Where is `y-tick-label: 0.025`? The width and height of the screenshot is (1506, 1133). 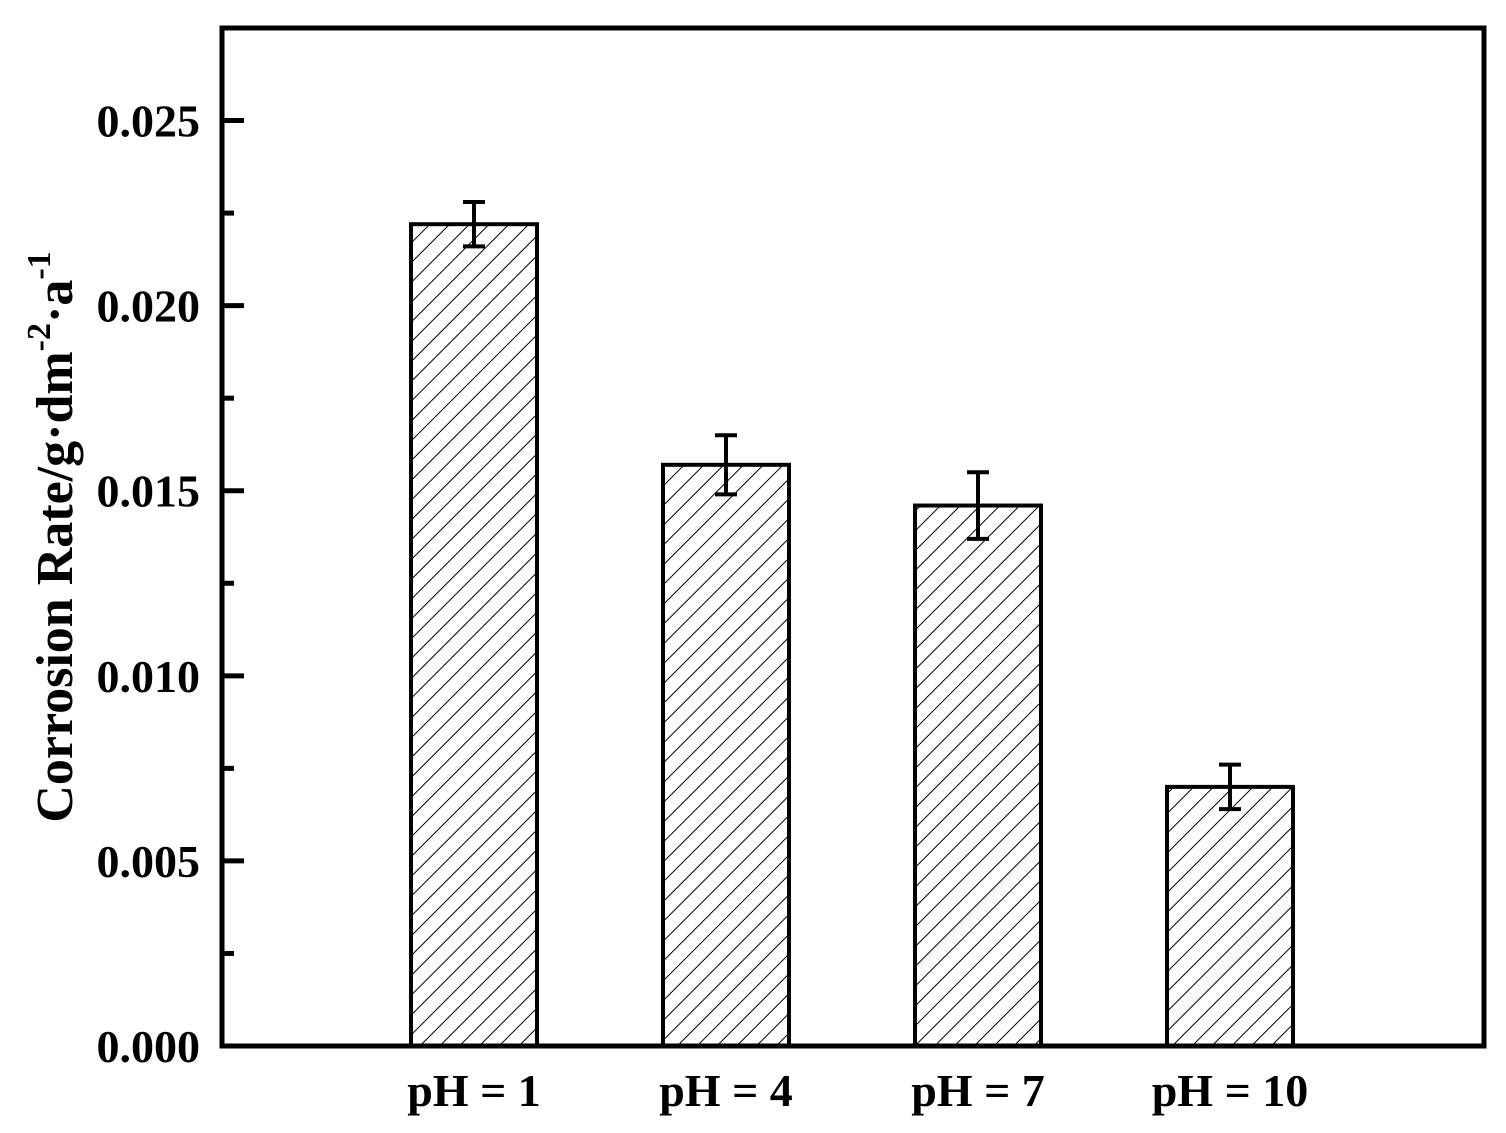
y-tick-label: 0.025 is located at coordinates (149, 121).